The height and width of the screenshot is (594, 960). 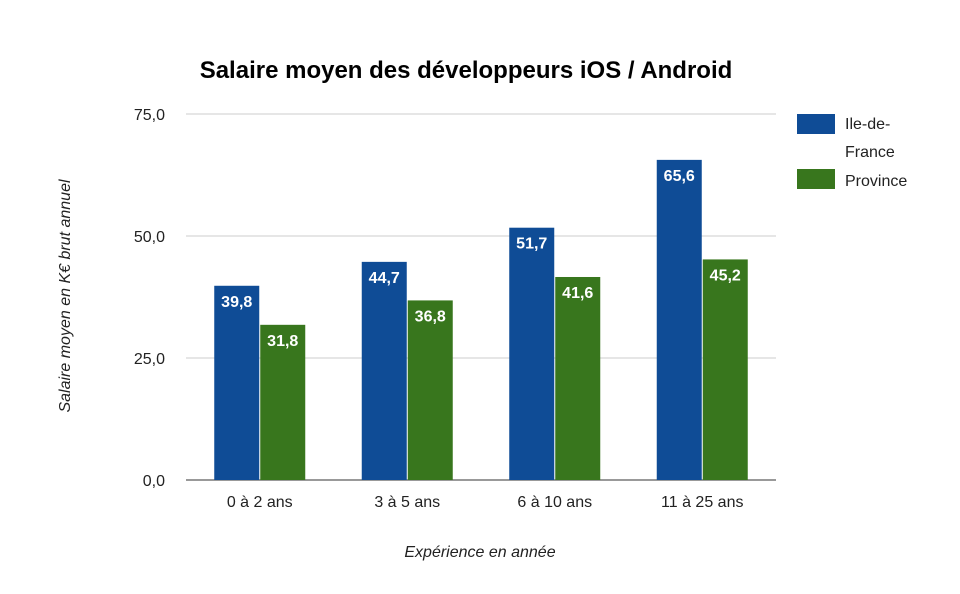 What do you see at coordinates (154, 481) in the screenshot?
I see `y-tick-label: 0,0` at bounding box center [154, 481].